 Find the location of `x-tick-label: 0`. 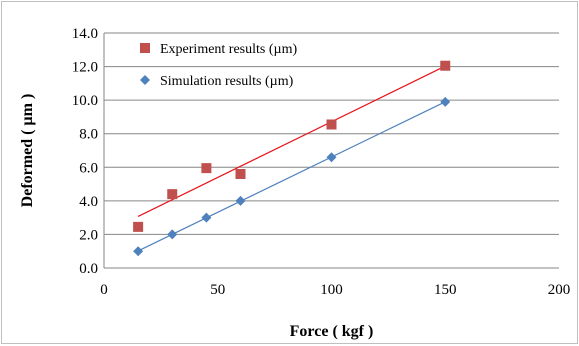

x-tick-label: 0 is located at coordinates (104, 290).